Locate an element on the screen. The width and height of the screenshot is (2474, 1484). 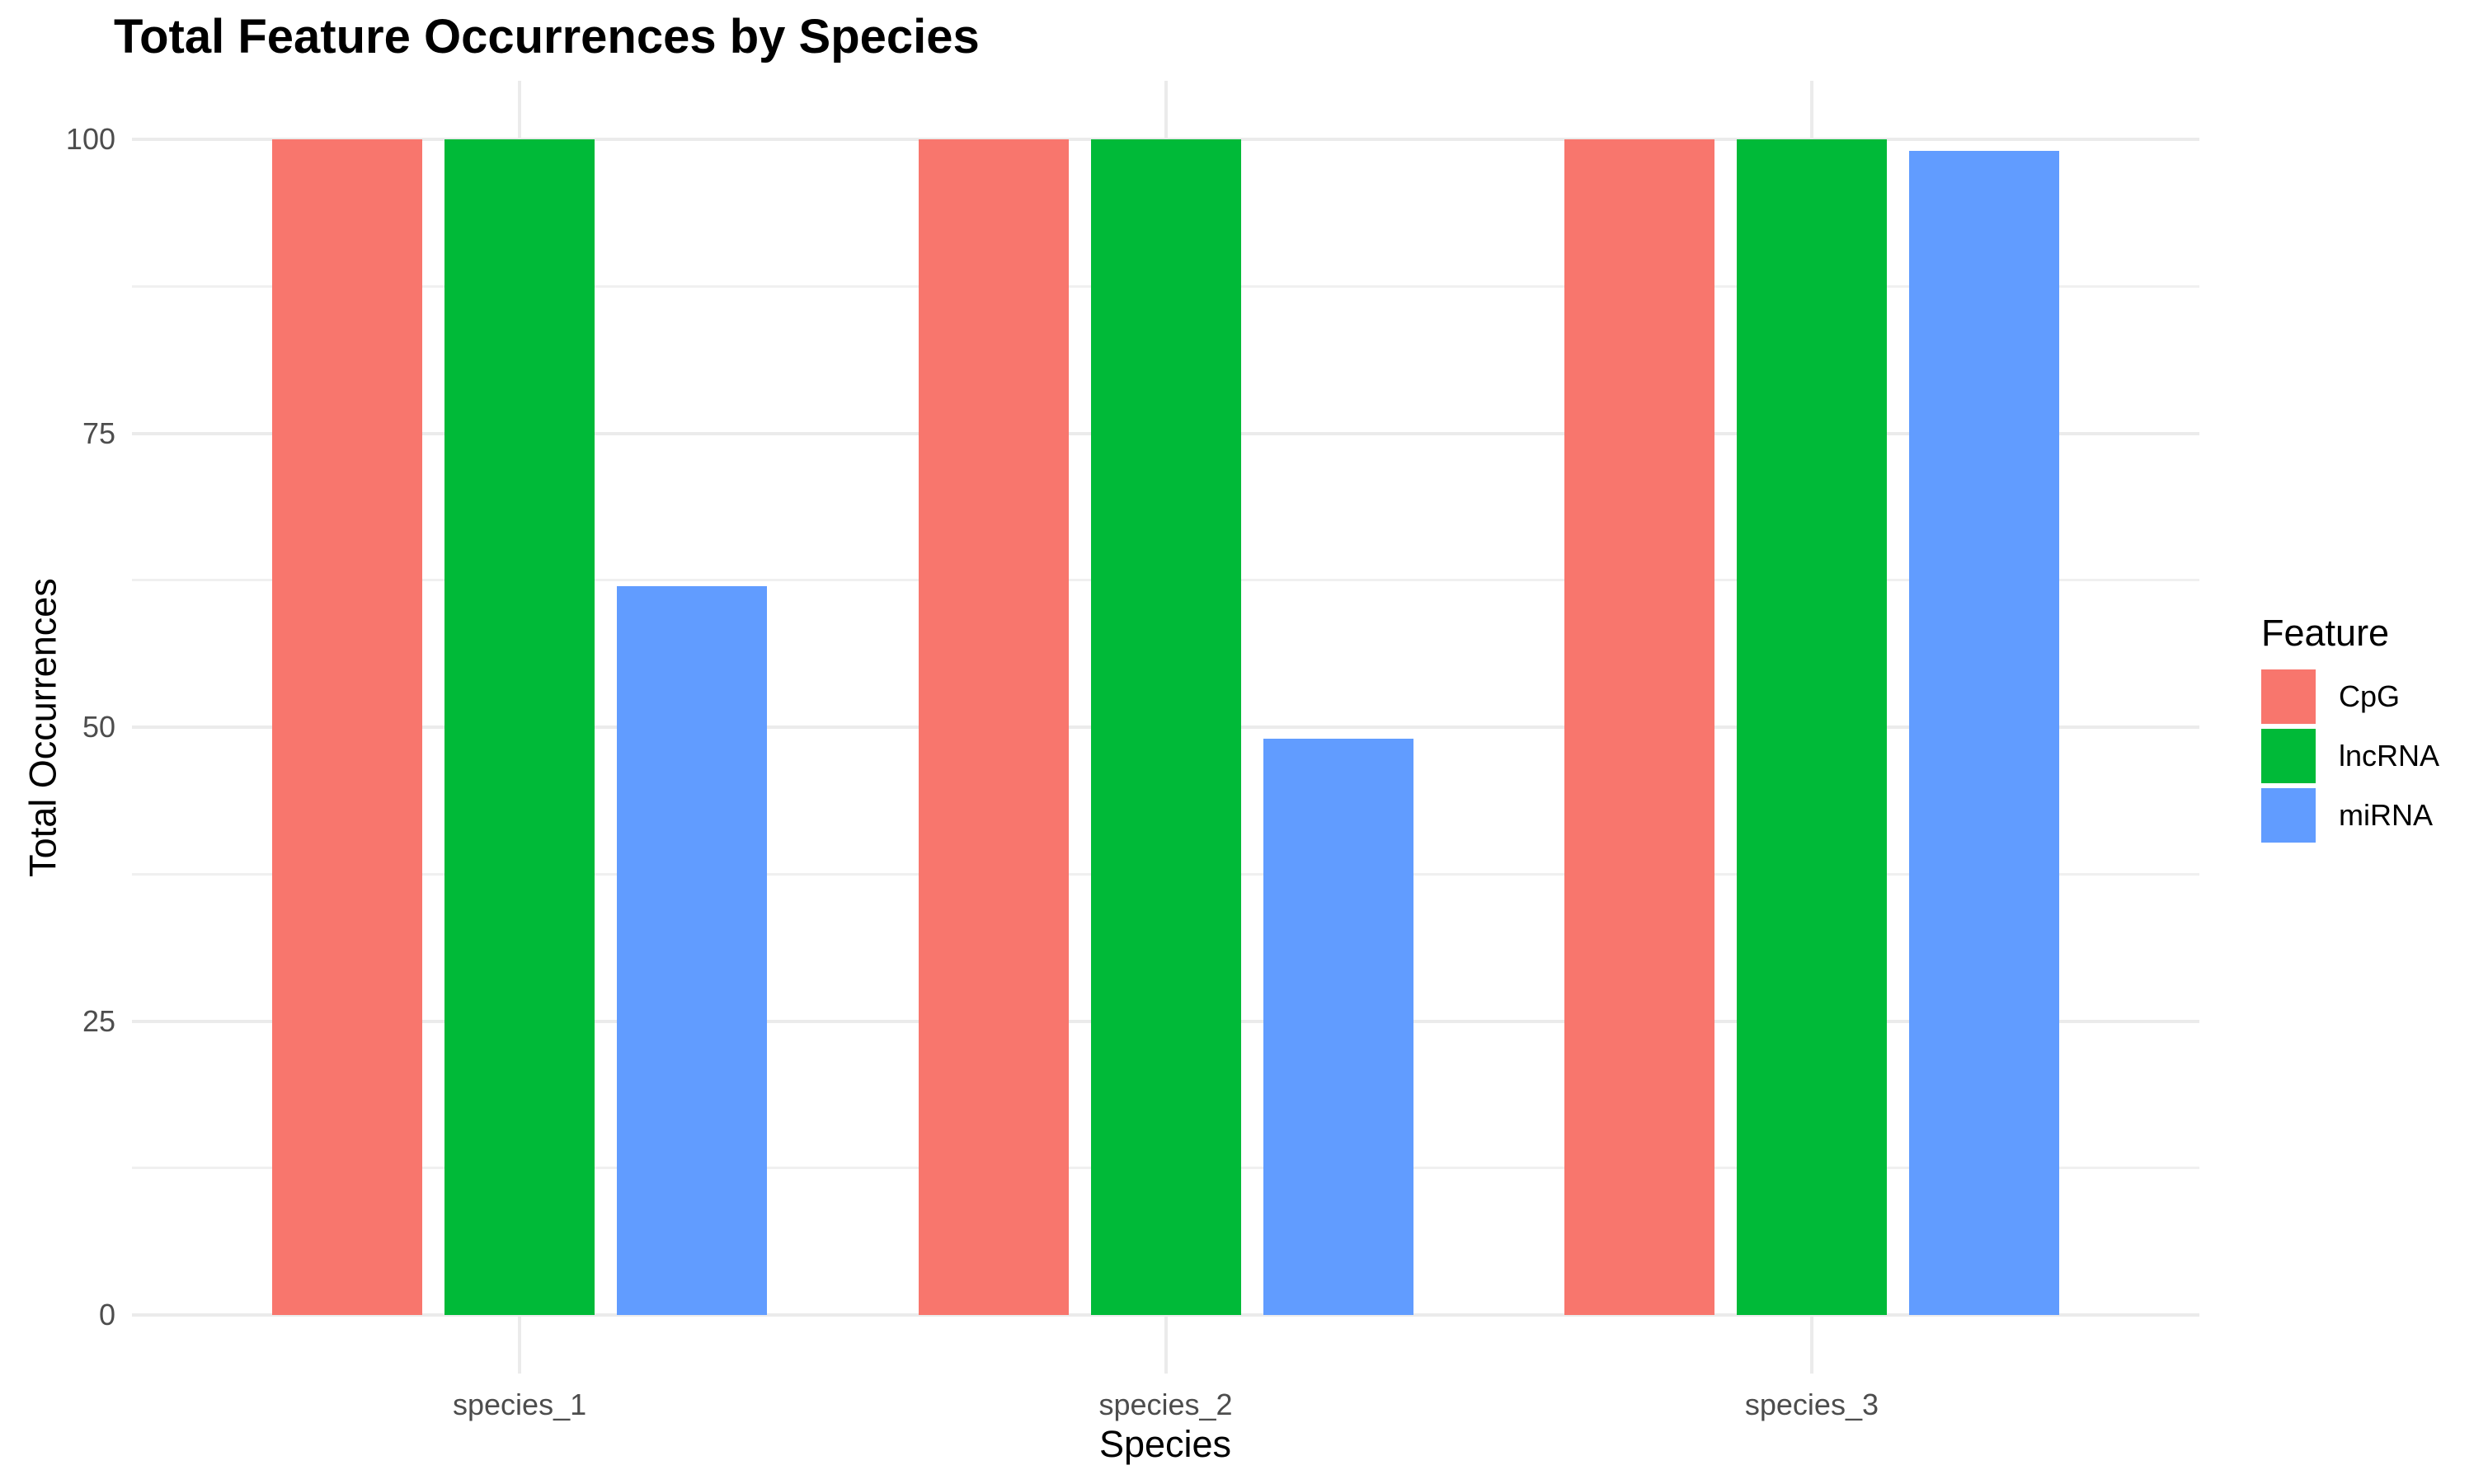
legend-items: CpG lncRNA miRNA is located at coordinates (2350, 756).